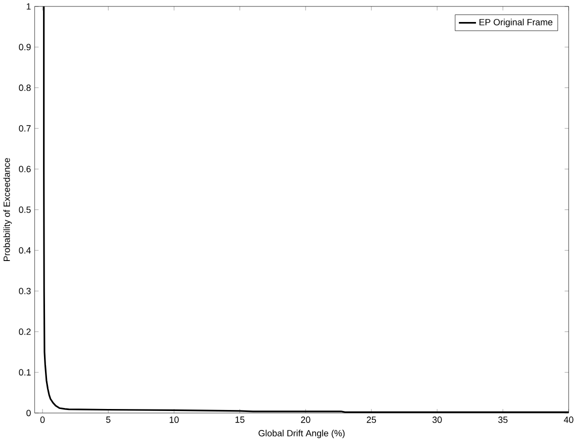 The height and width of the screenshot is (442, 577). Describe the element at coordinates (24, 291) in the screenshot. I see `y-tick-label: 0.3` at that location.